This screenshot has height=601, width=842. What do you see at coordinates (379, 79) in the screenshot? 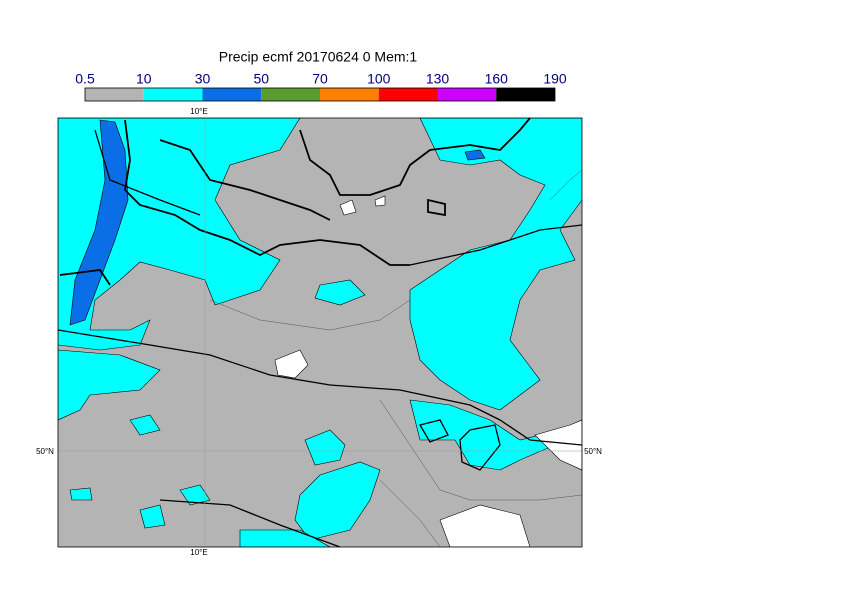
I see `legend-tick-label: 100` at bounding box center [379, 79].